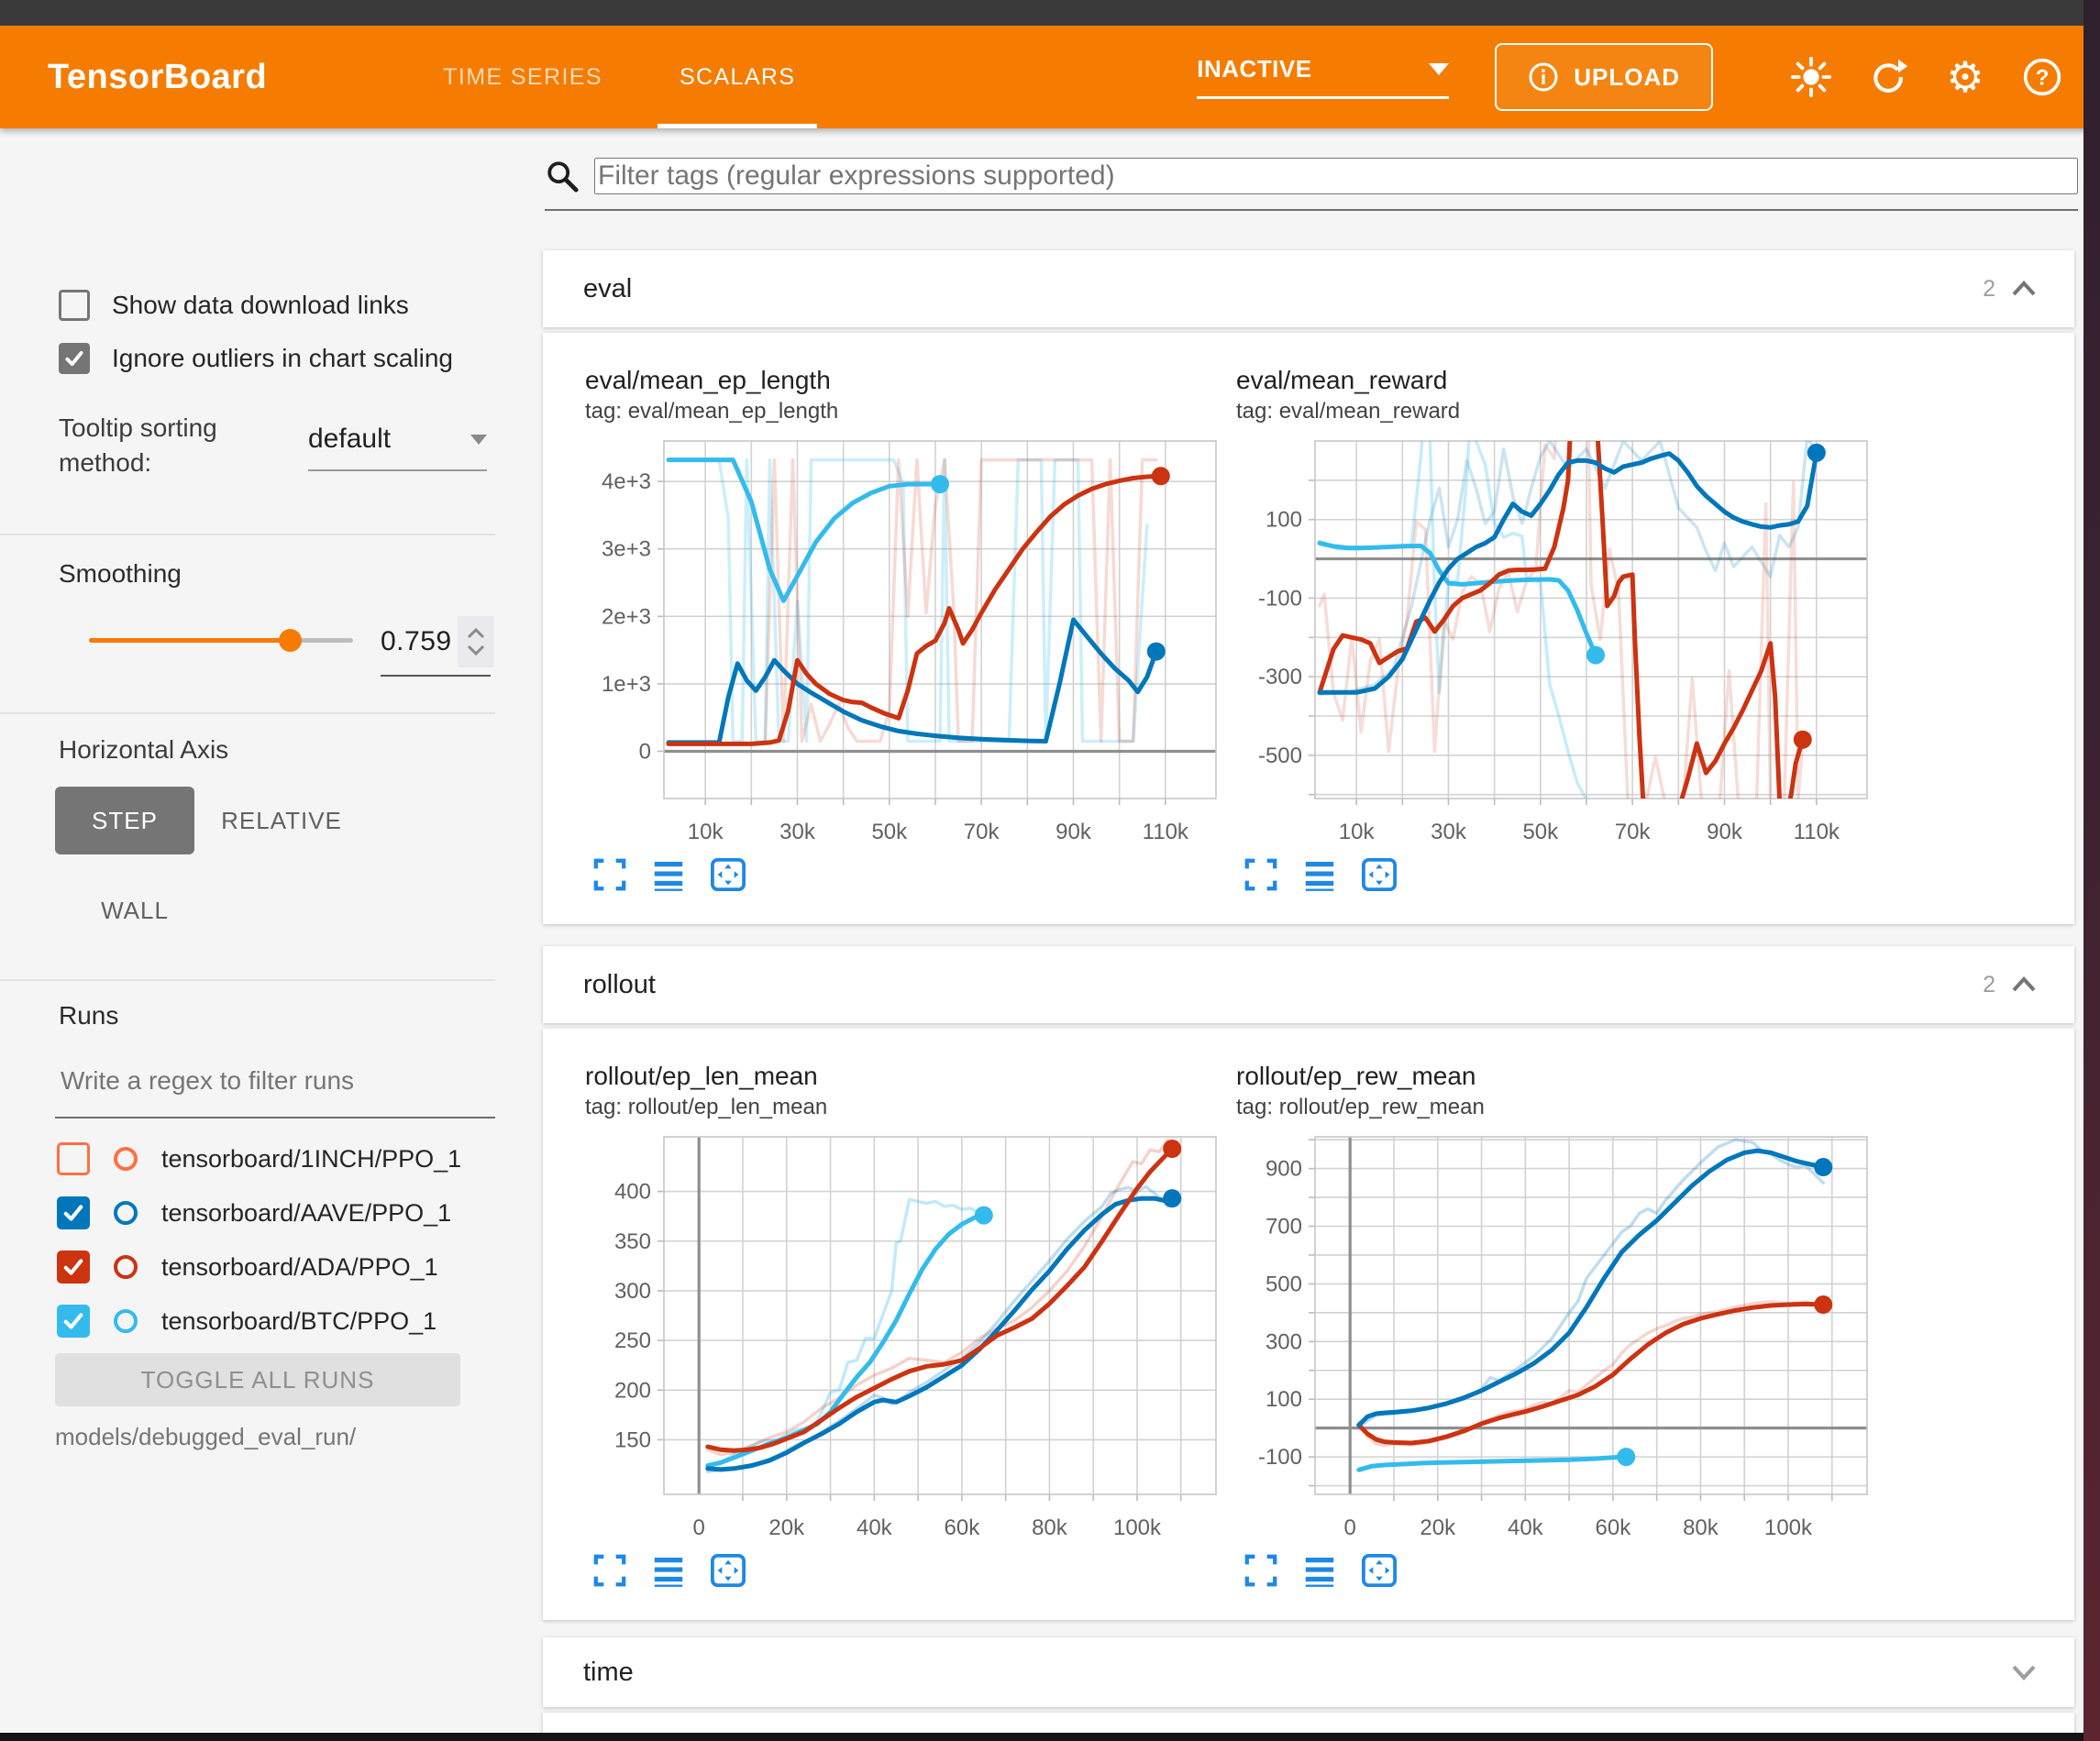 Image resolution: width=2100 pixels, height=1741 pixels. I want to click on chart-tag: tag: eval/mean_reward, so click(1348, 412).